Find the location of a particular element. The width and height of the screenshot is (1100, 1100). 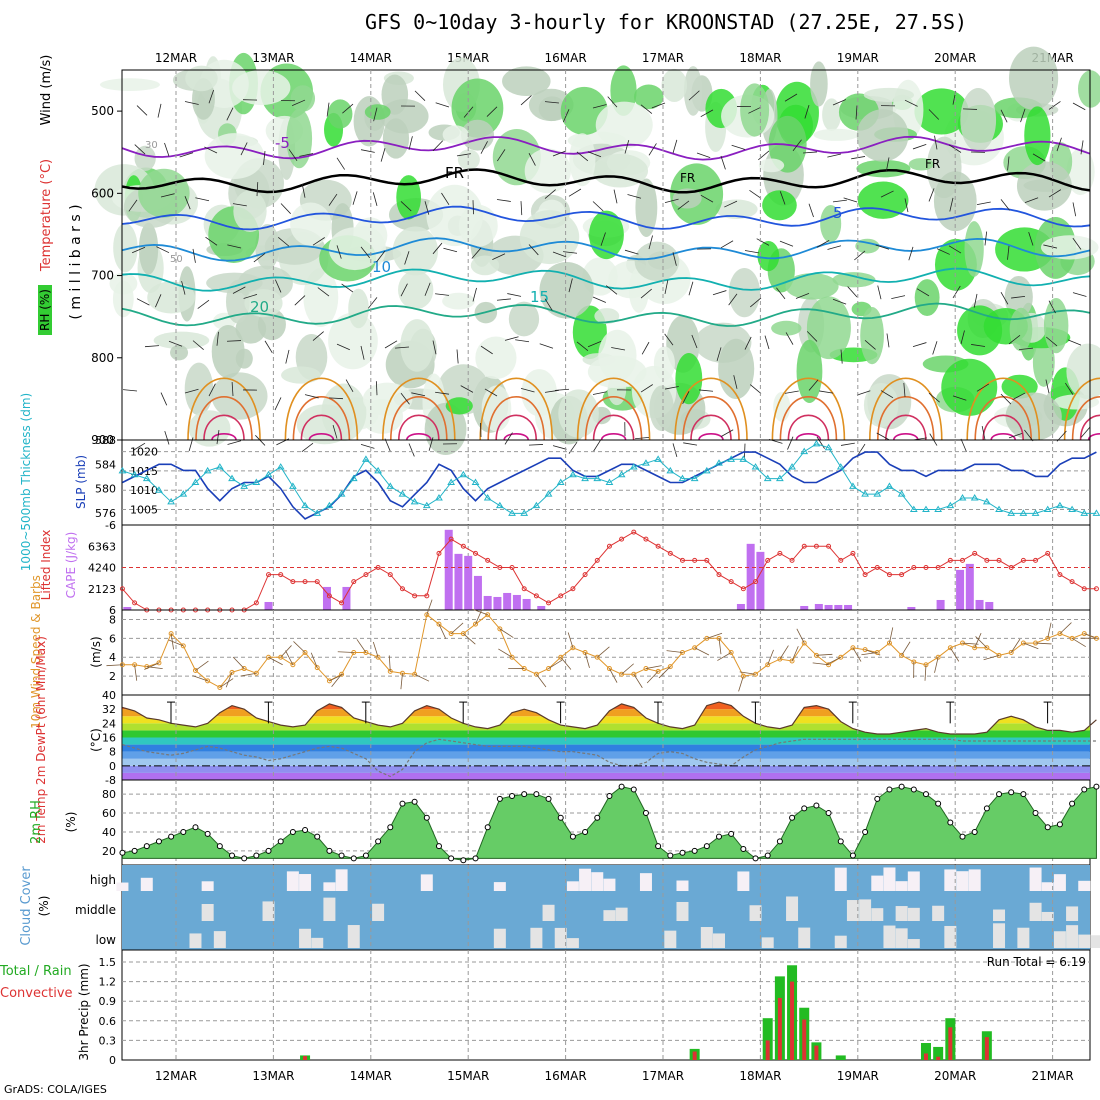

temp-tick-label: 40 is located at coordinates (109, 695).